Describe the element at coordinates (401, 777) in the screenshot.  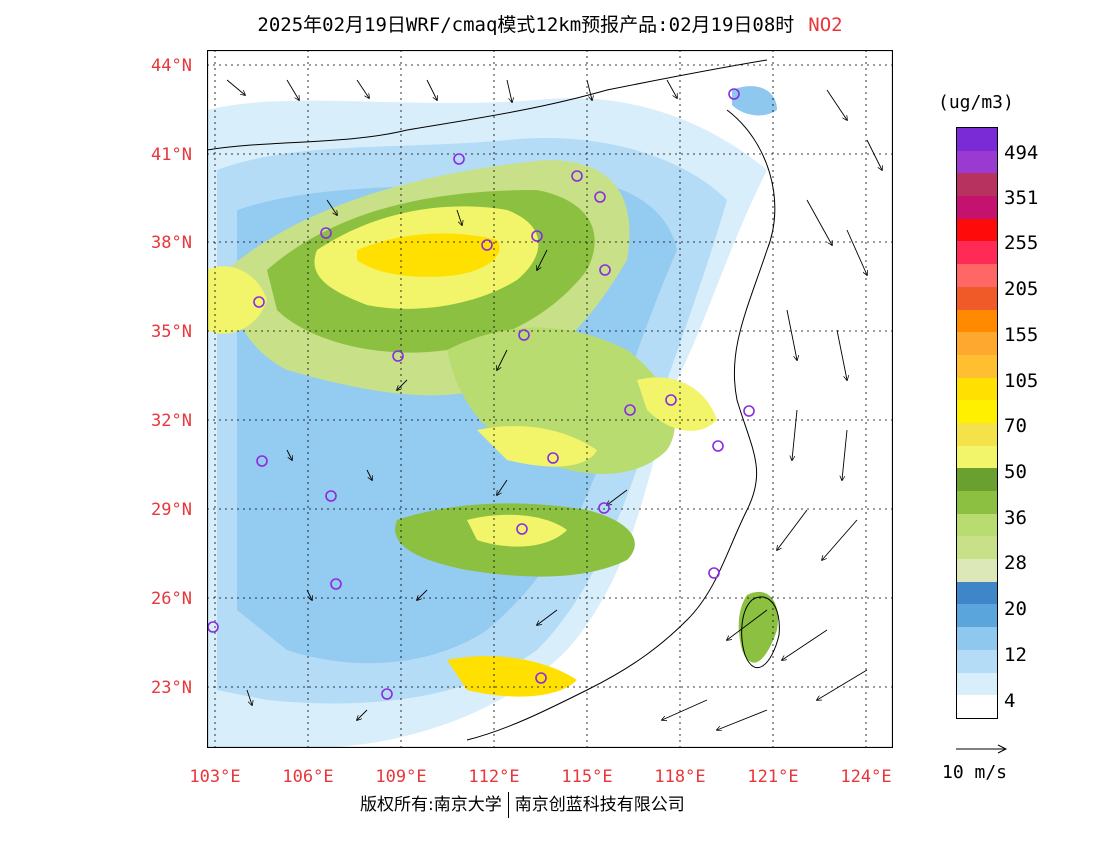
I see `lon-label-109: 109°E` at that location.